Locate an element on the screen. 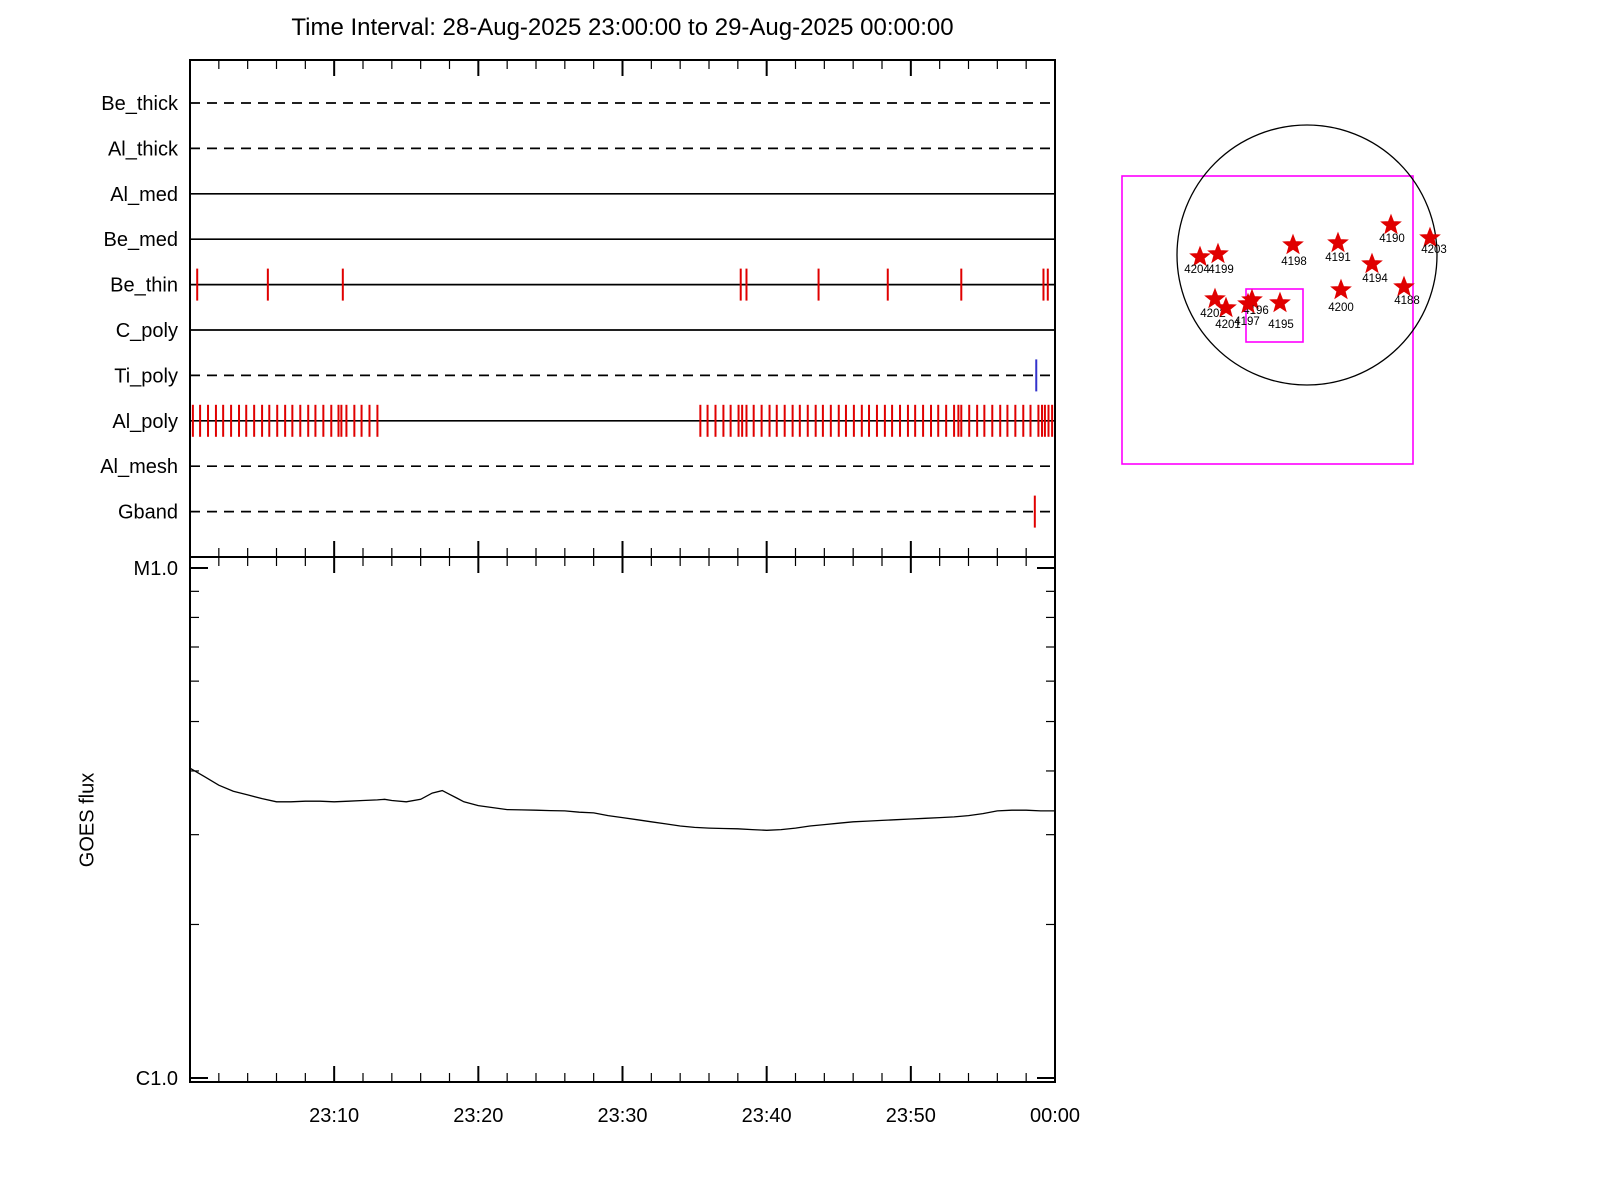  channel-label-al_poly: Al_poly is located at coordinates (145, 422).